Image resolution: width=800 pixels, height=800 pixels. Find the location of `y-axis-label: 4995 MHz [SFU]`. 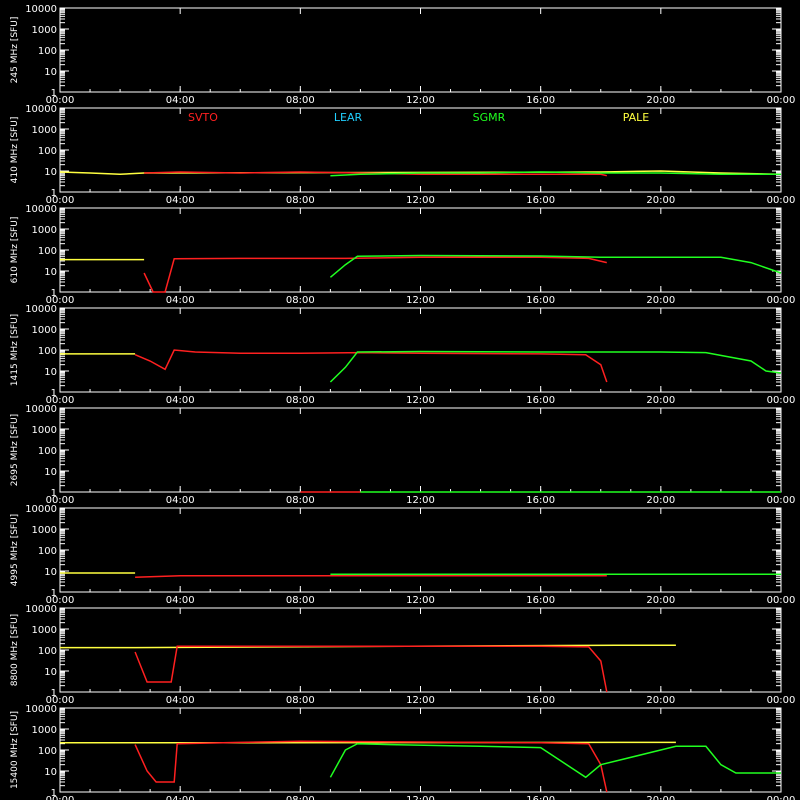

y-axis-label: 4995 MHz [SFU] is located at coordinates (15, 550).